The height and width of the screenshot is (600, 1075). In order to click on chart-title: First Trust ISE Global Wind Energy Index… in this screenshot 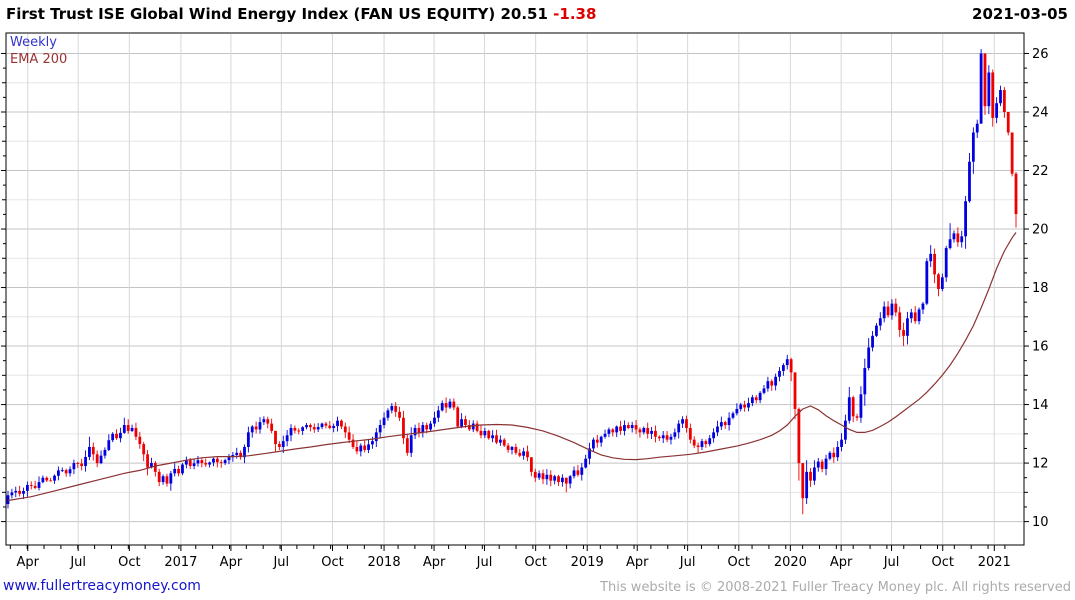, I will do `click(301, 14)`.